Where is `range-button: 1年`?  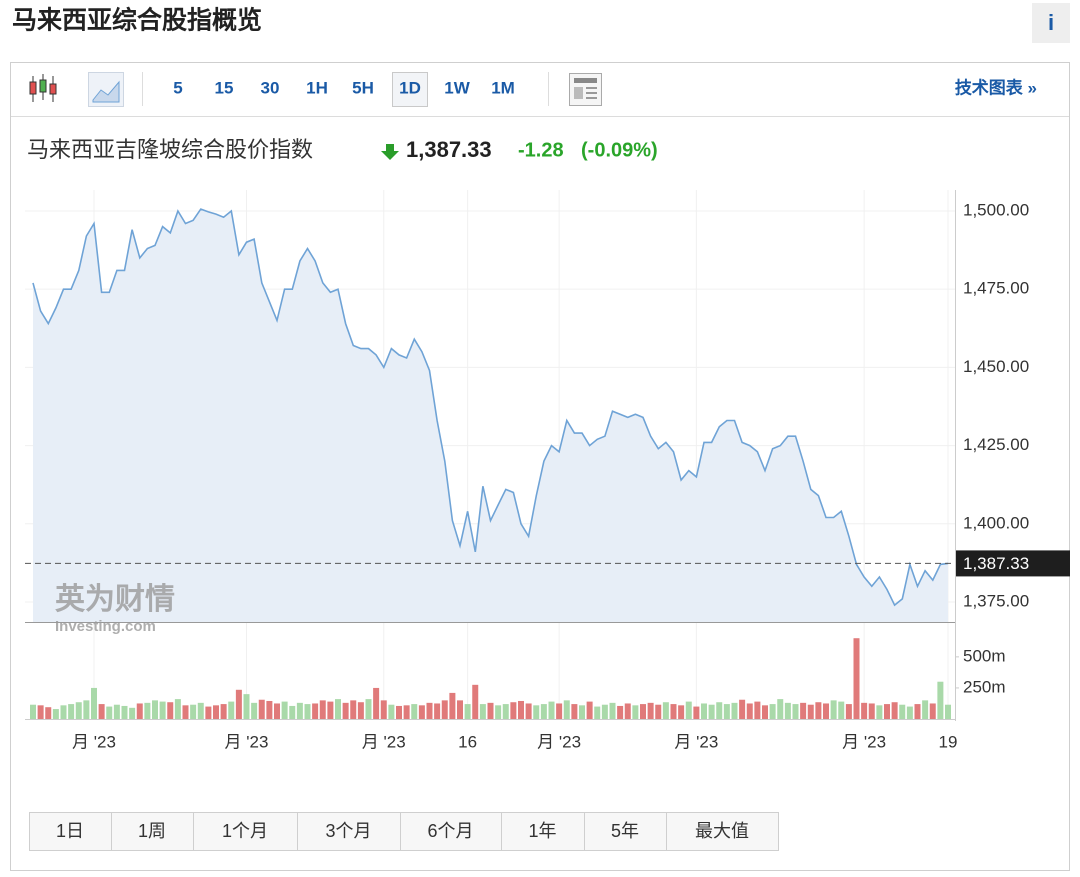
range-button: 1年 is located at coordinates (542, 831).